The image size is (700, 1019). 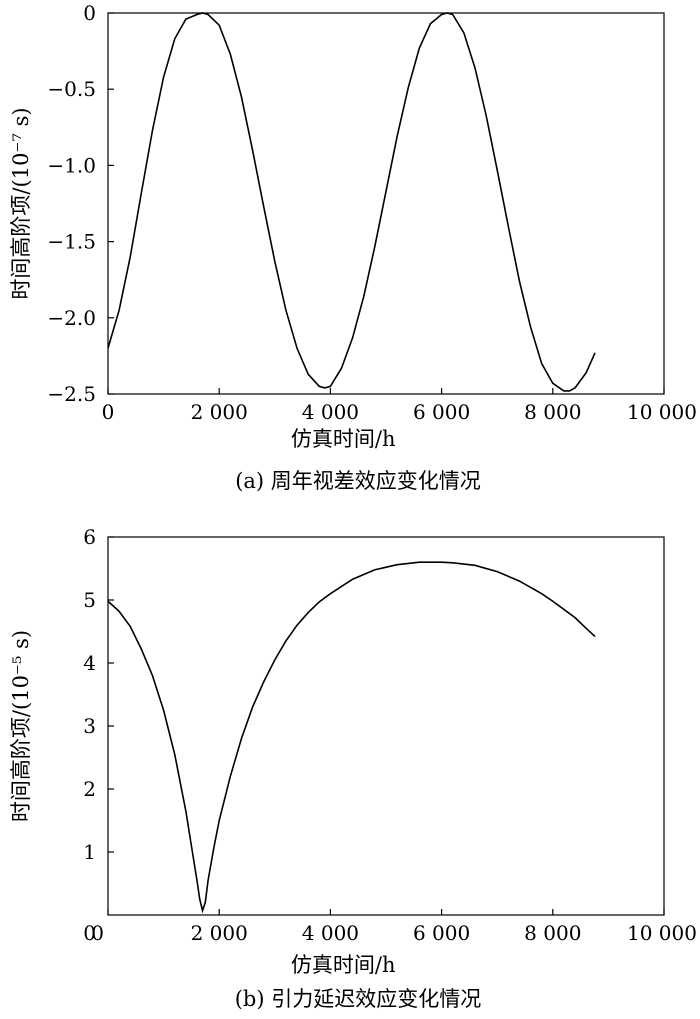 I want to click on chart-1-y-axis-label: 时间高阶项/(10⁻⁵ s), so click(x=21, y=726).